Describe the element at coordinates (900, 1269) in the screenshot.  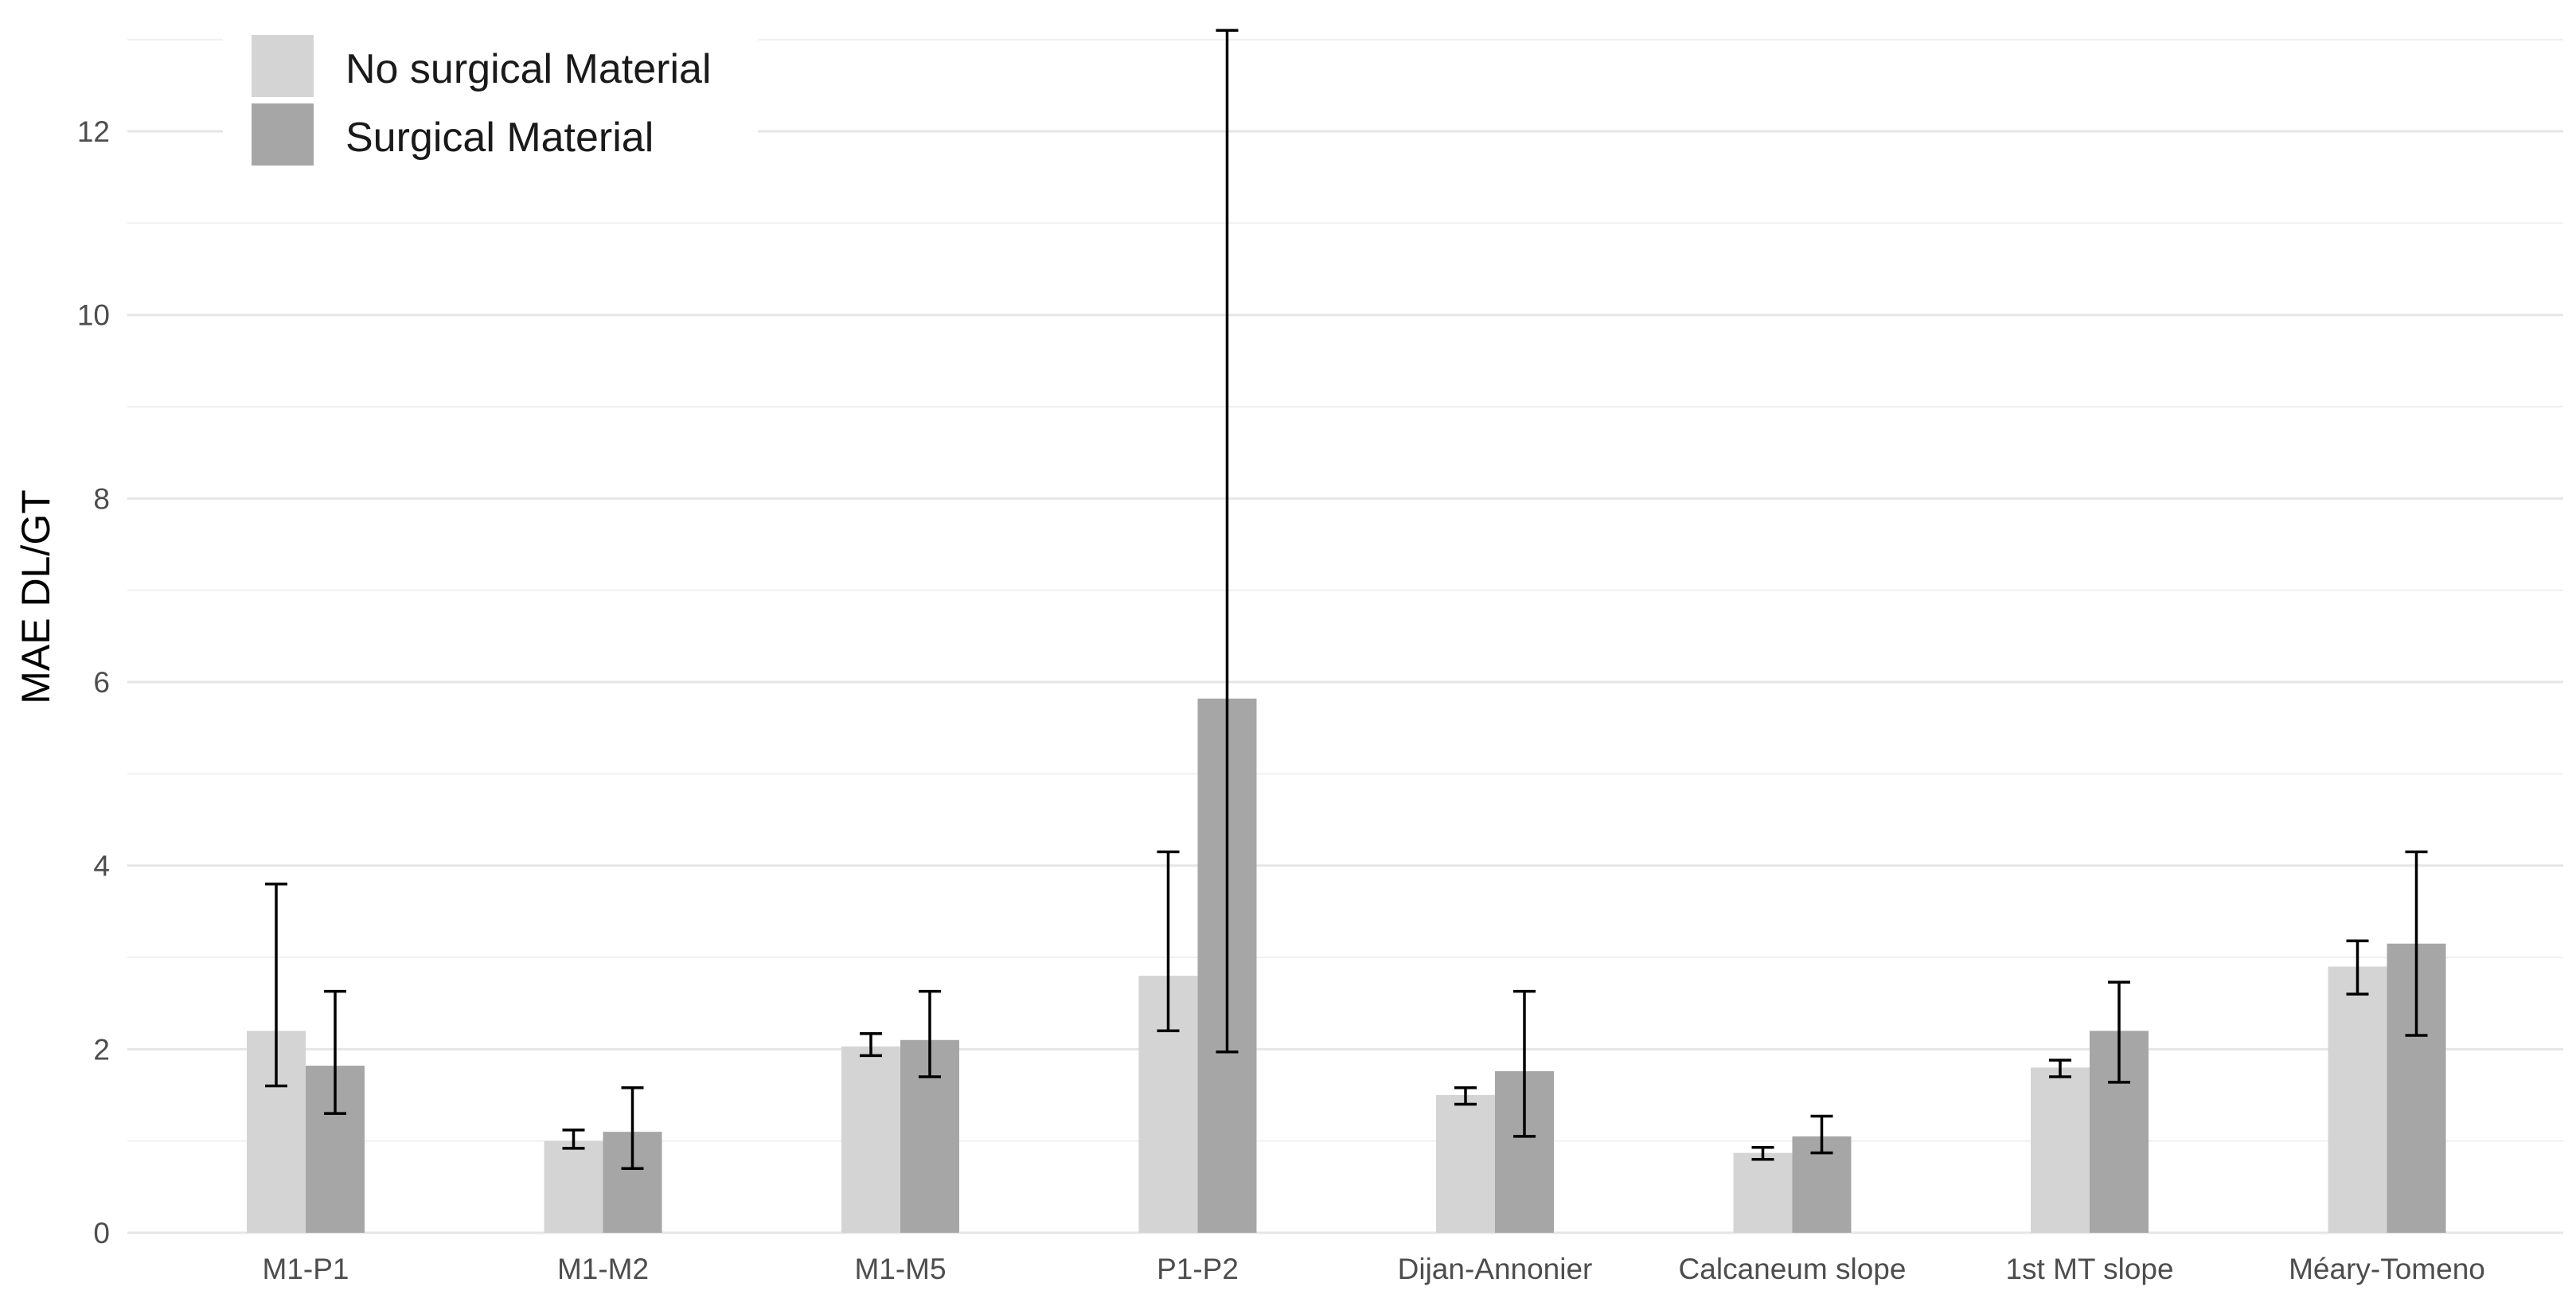
I see `x-tick-label: M1-M5` at that location.